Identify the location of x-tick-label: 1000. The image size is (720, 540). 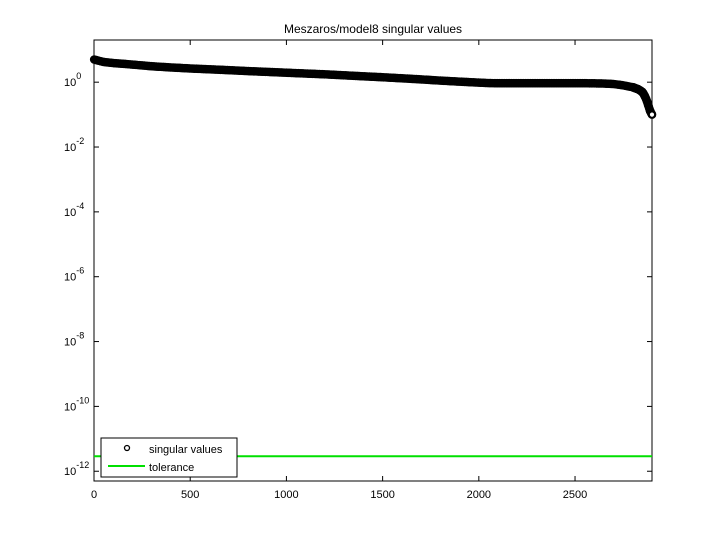
(286, 495).